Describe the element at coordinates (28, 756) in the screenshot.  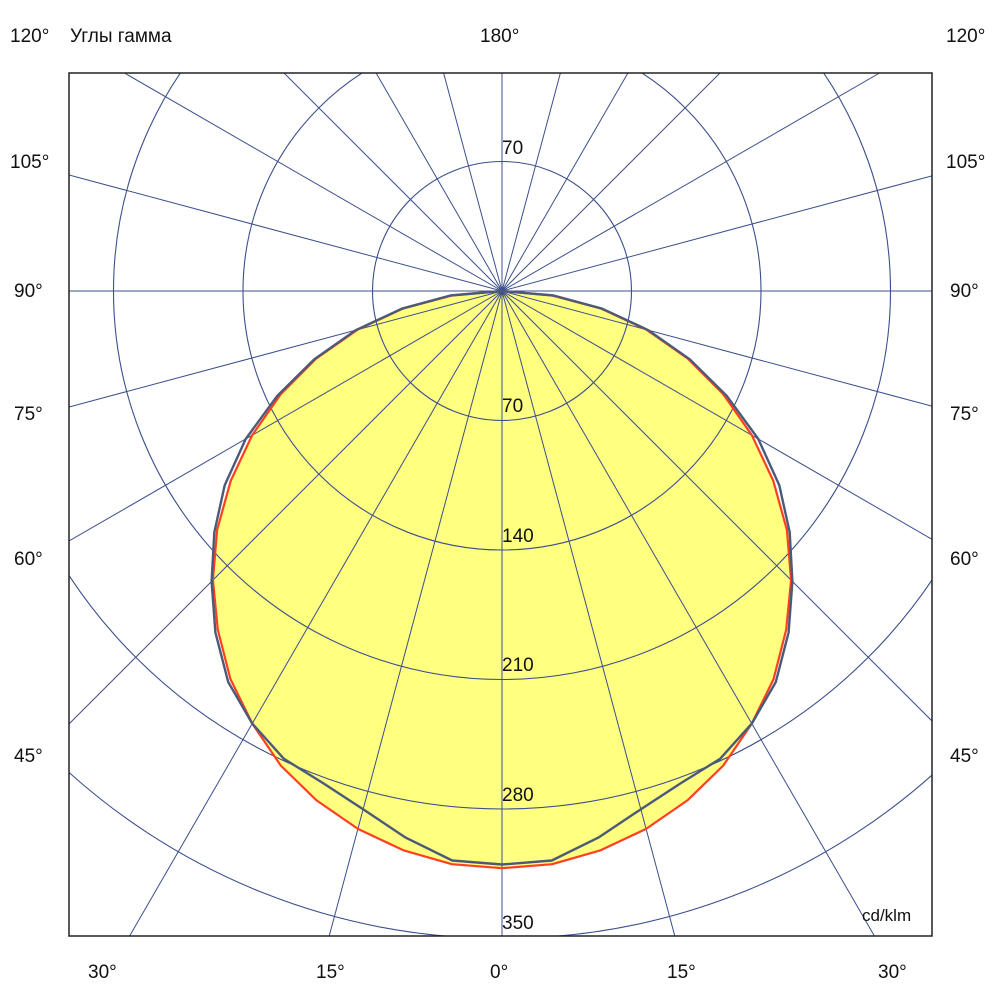
I see `angle-label-left-45: 45°` at that location.